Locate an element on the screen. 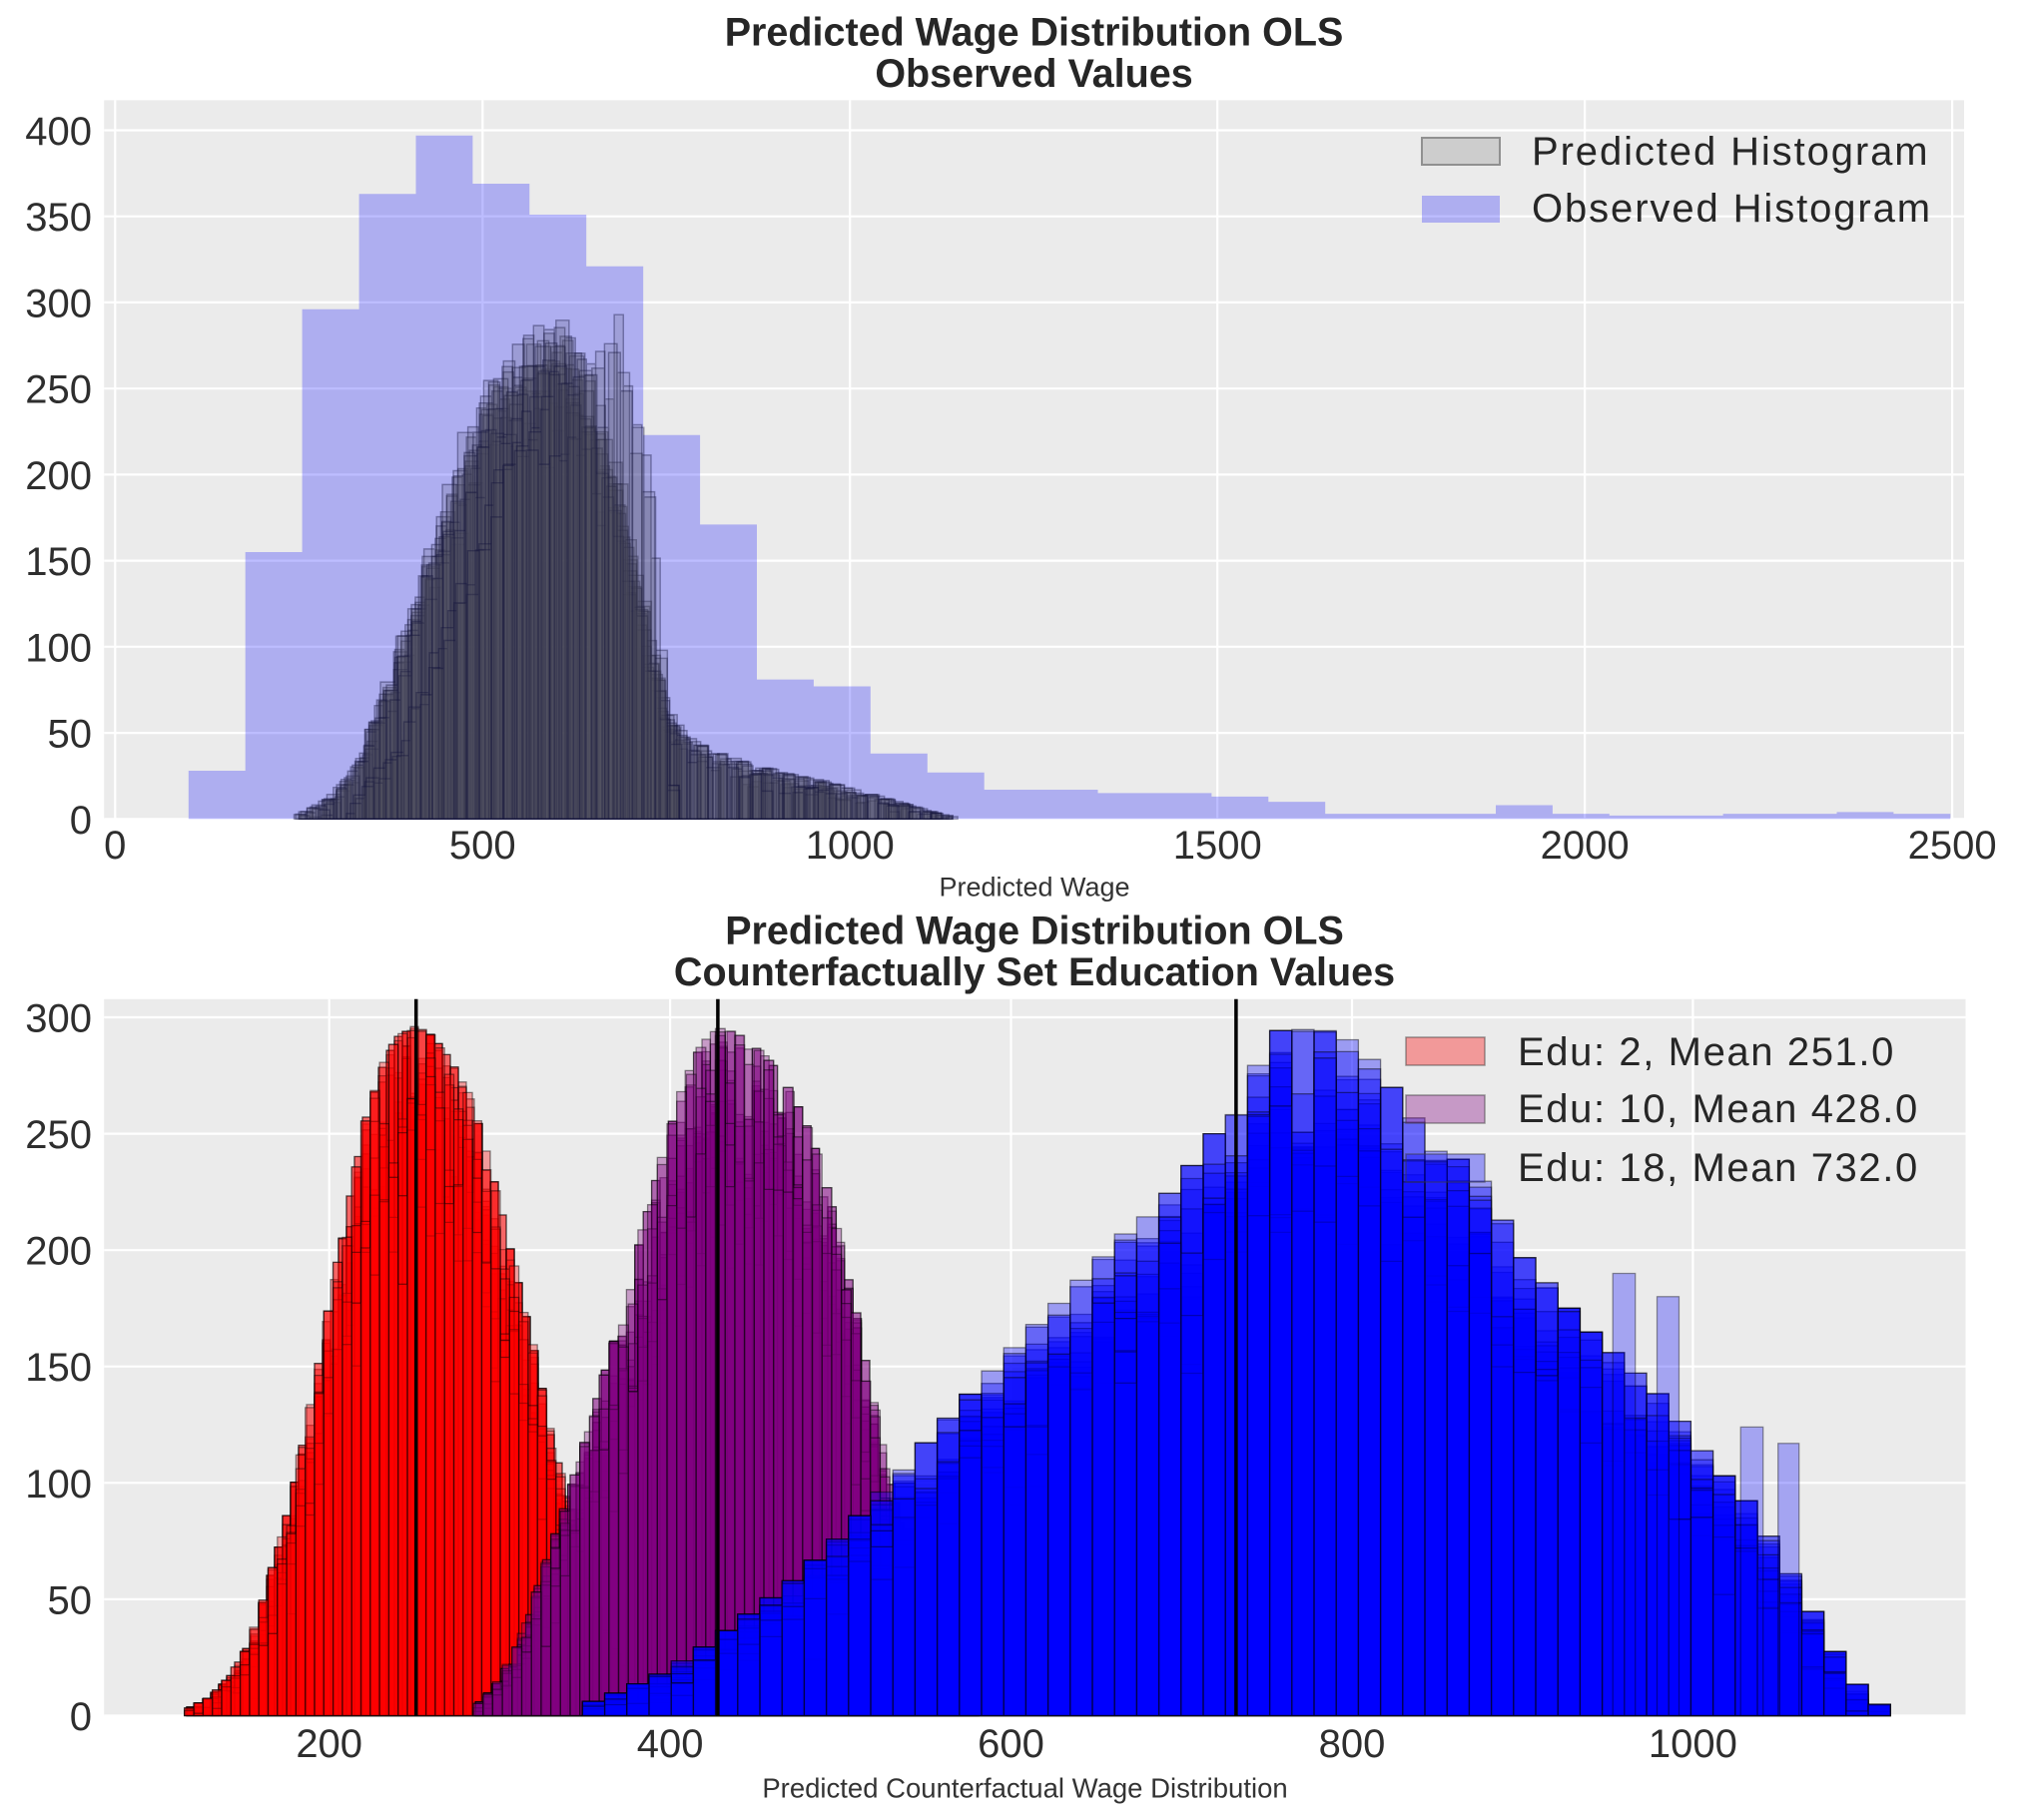 The height and width of the screenshot is (1820, 2020). svg-text: Predicted Histogram is located at coordinates (1730, 152).